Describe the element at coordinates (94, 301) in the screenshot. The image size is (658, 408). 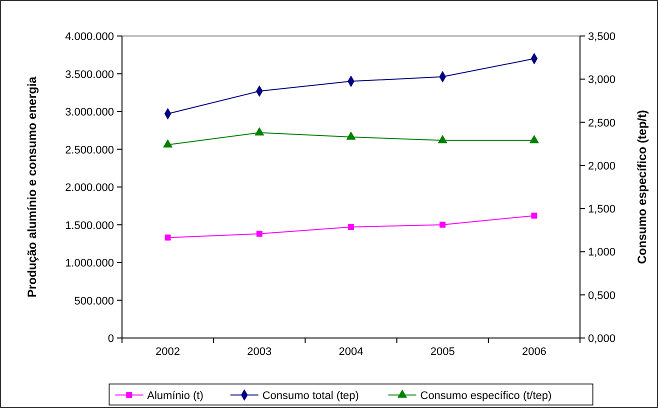
I see `y-tick-label: 500.000` at that location.